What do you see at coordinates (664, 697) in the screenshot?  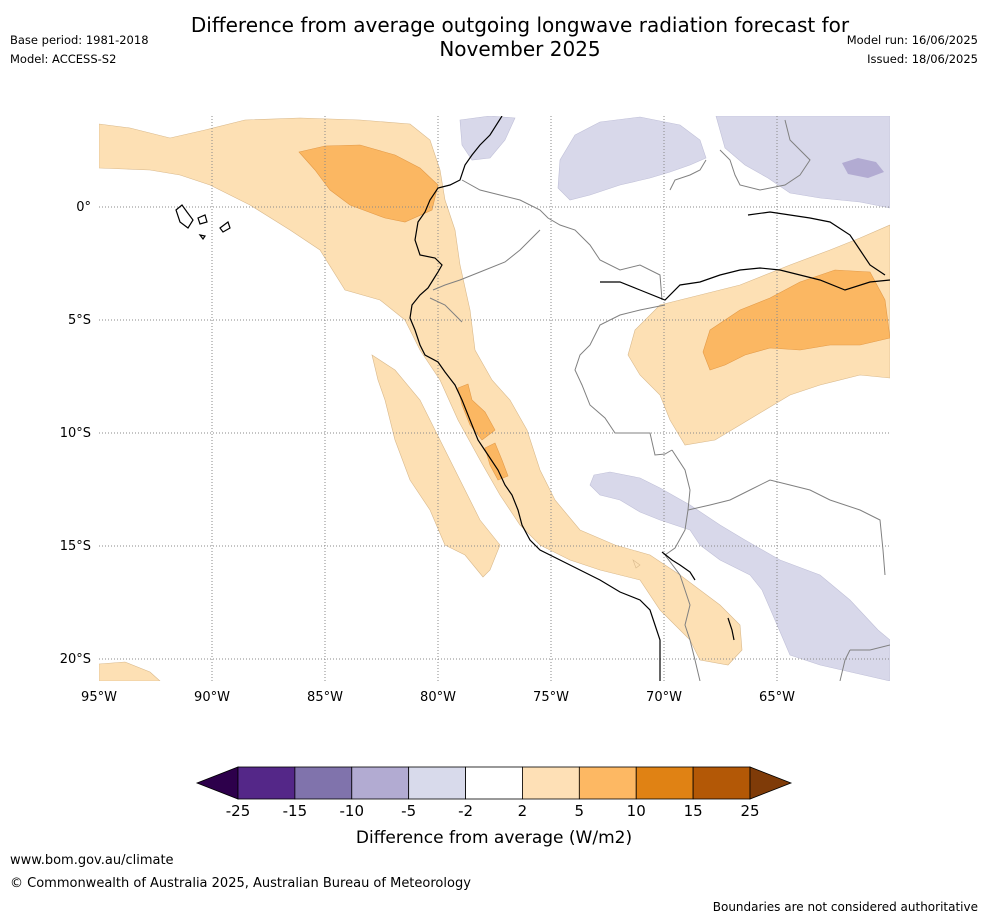 I see `lon-label: 70°W` at bounding box center [664, 697].